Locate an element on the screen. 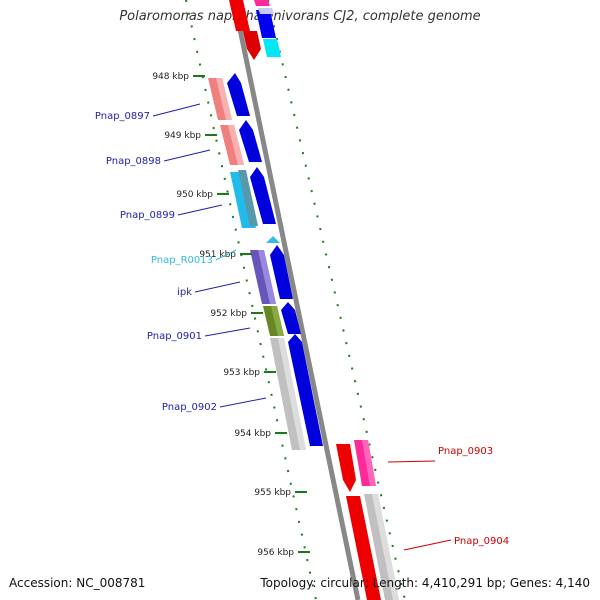 The width and height of the screenshot is (600, 600). gene-ipk-cds is located at coordinates (281, 272).